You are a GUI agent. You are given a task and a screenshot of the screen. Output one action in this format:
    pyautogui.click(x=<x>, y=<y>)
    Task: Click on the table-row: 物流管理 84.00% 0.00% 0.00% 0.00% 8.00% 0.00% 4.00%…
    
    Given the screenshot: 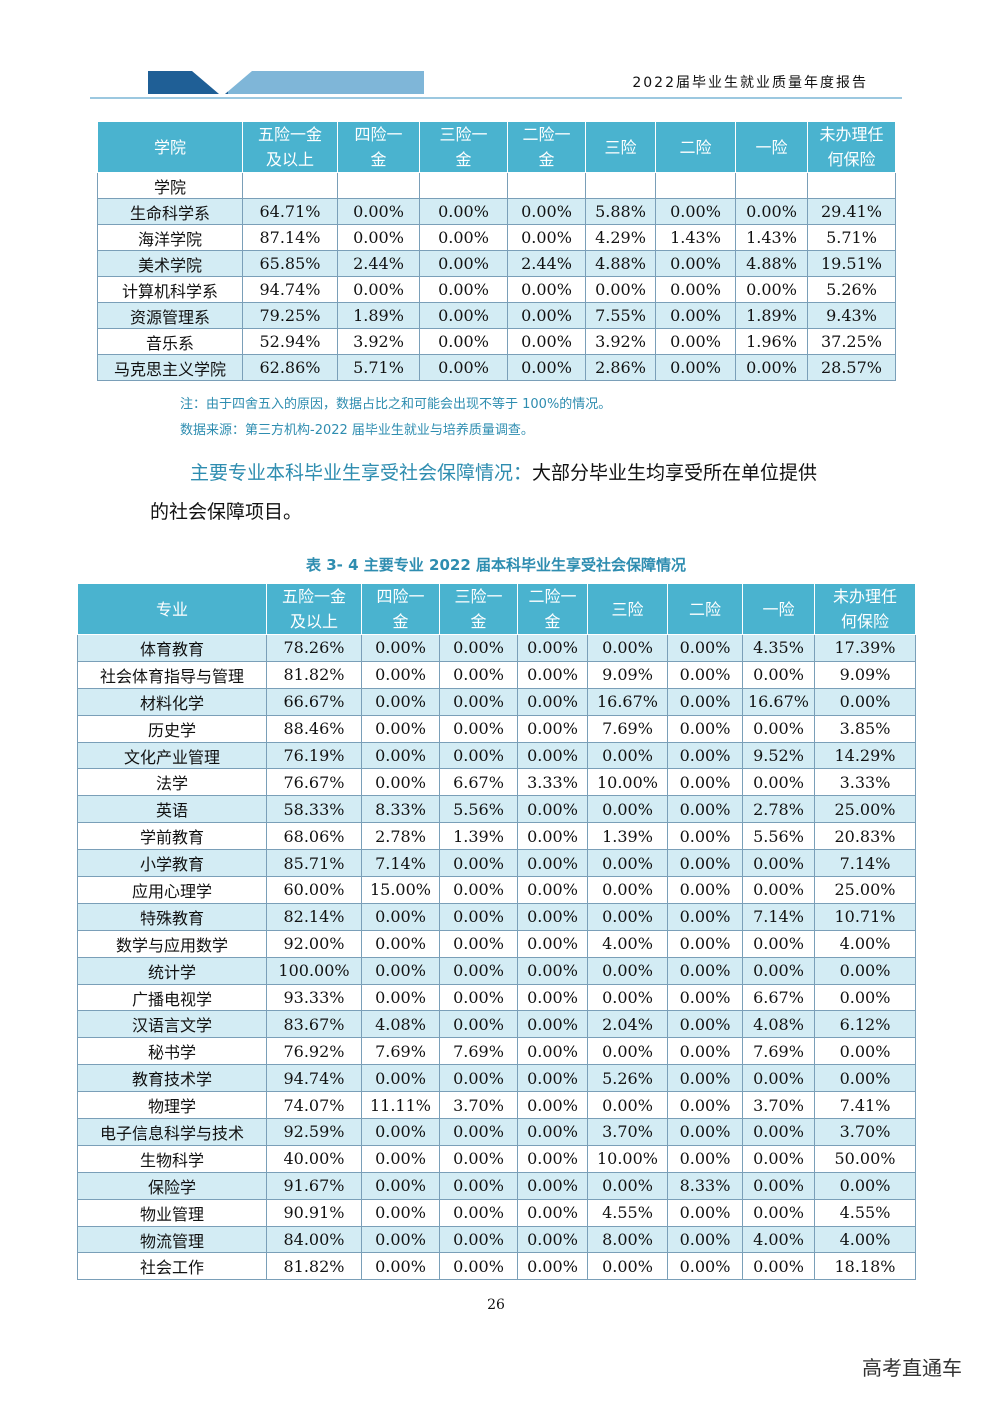 What is the action you would take?
    pyautogui.click(x=496, y=1239)
    